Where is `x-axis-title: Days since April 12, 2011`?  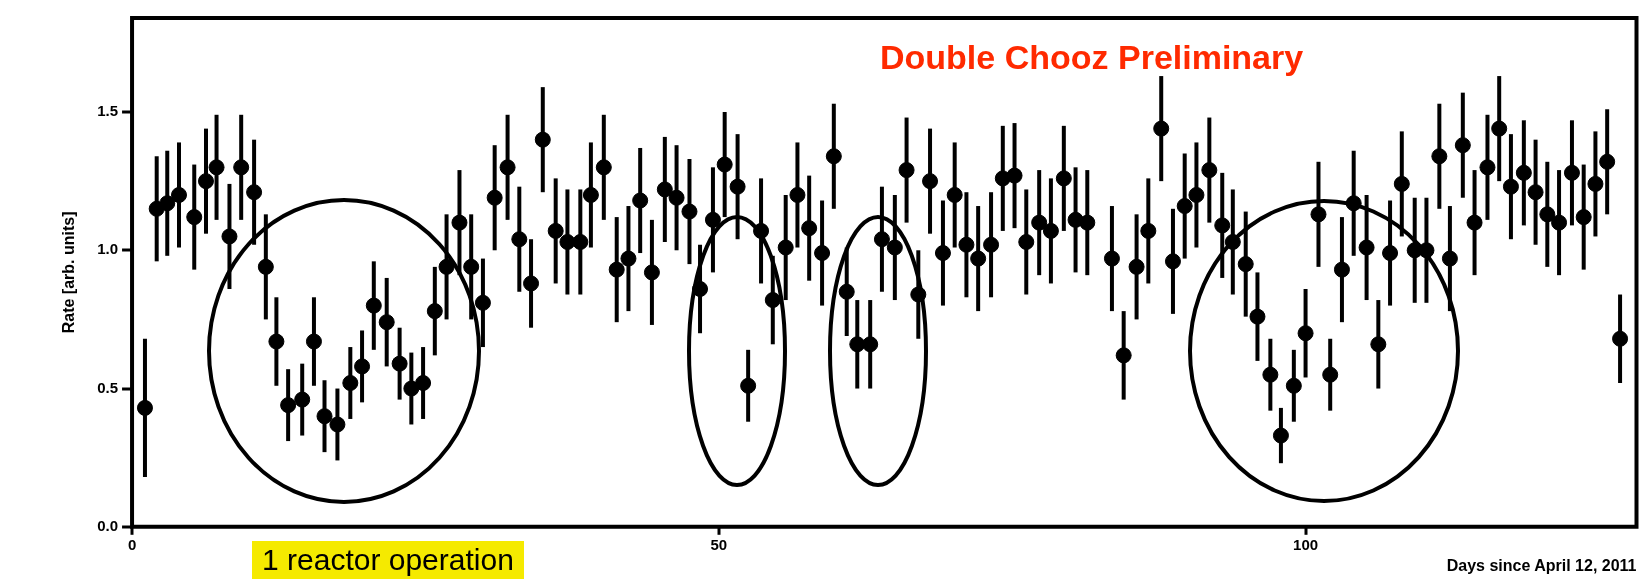
x-axis-title: Days since April 12, 2011 is located at coordinates (1541, 565).